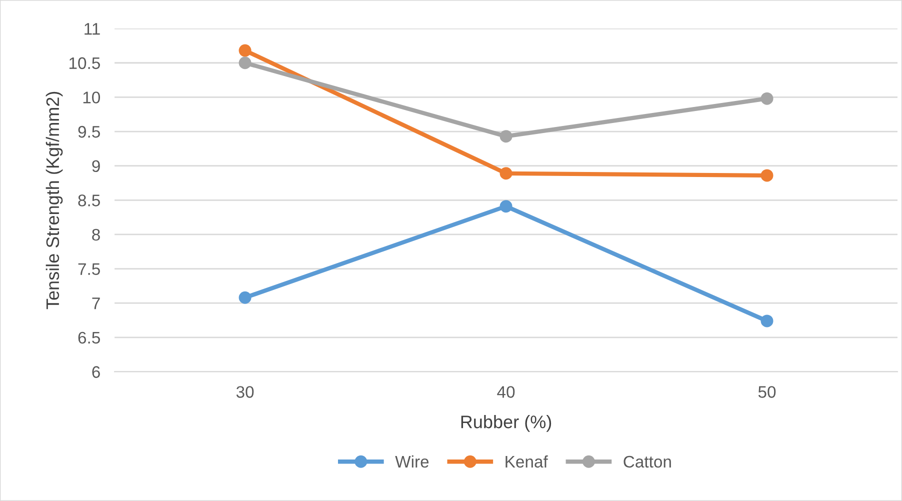  What do you see at coordinates (96, 234) in the screenshot?
I see `y-tick-label: 8` at bounding box center [96, 234].